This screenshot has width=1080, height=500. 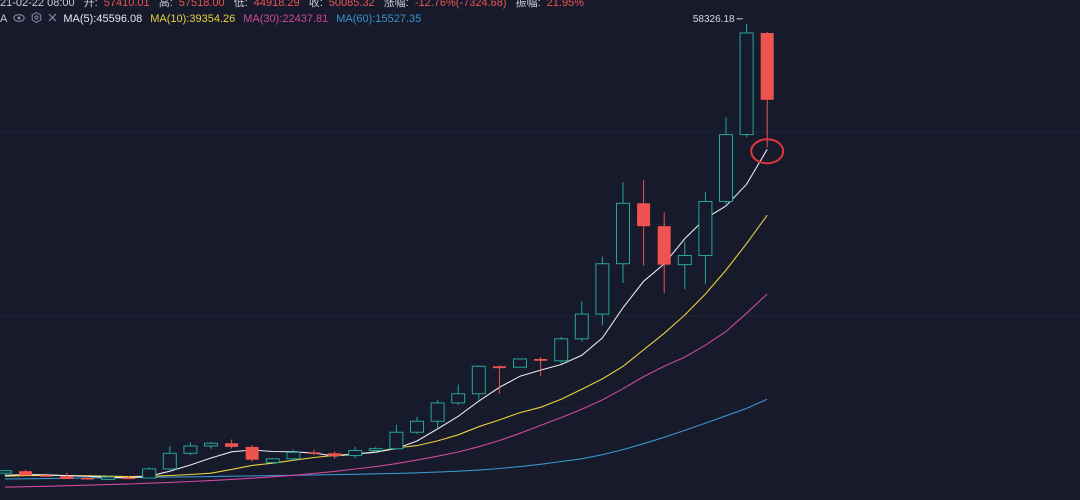 What do you see at coordinates (4, 19) in the screenshot?
I see `indicator-label: A` at bounding box center [4, 19].